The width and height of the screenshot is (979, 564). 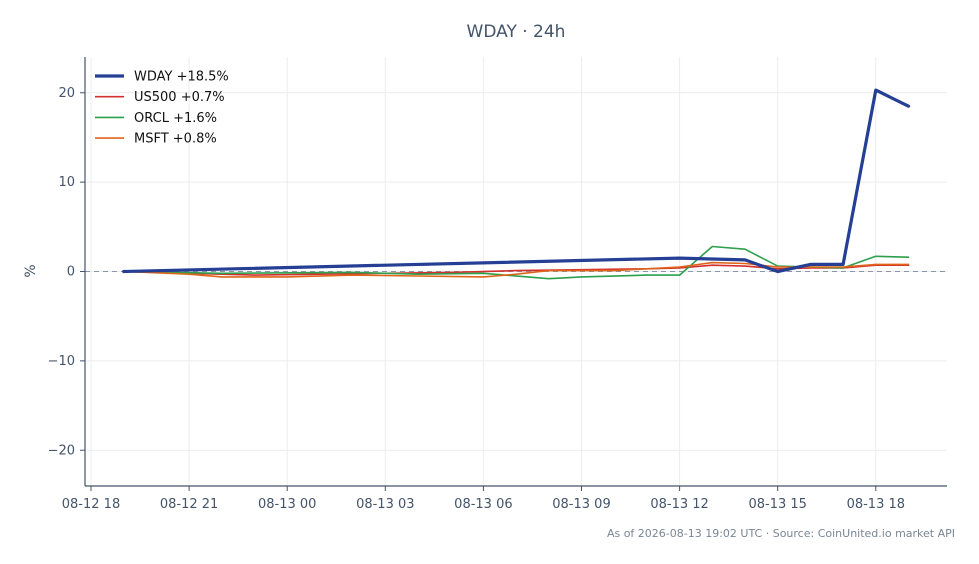 What do you see at coordinates (516, 32) in the screenshot?
I see `chart-title: WDAY · 24h` at bounding box center [516, 32].